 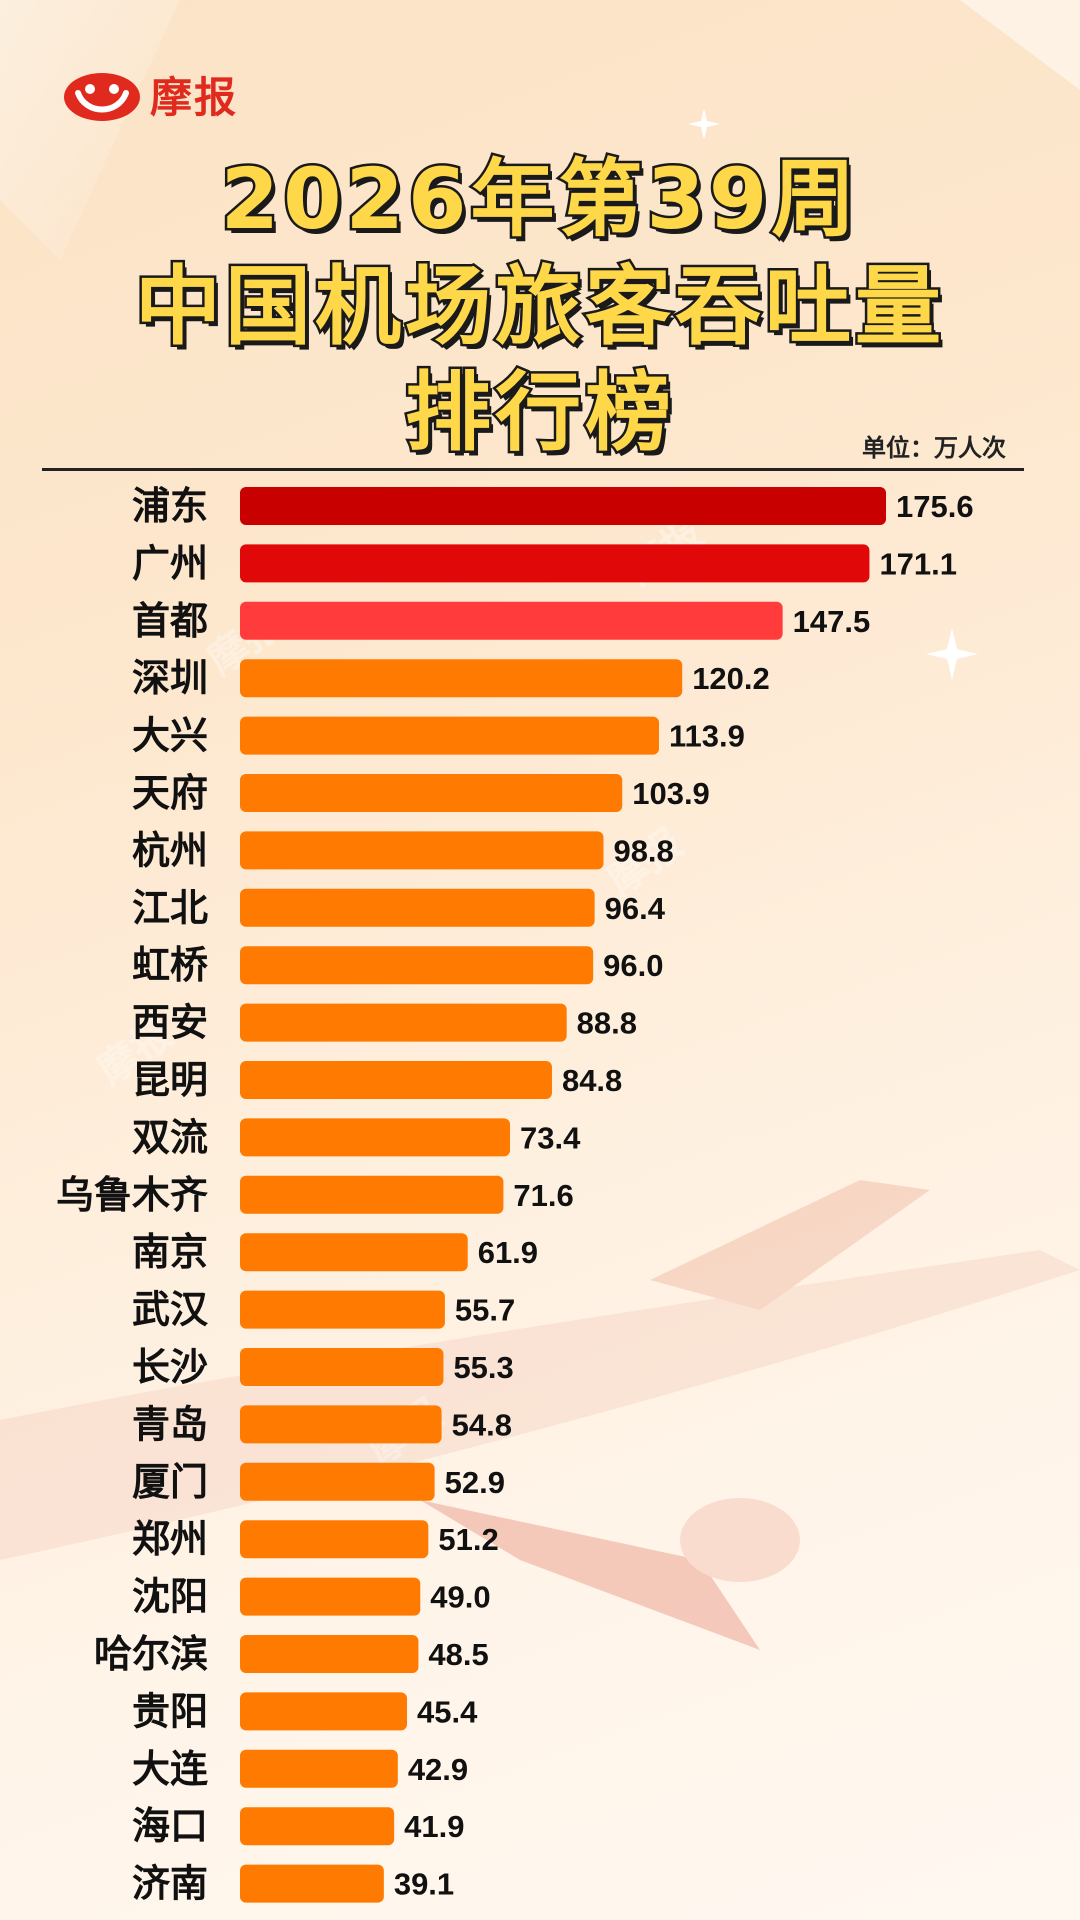 I want to click on value-label: 51.2, so click(x=468, y=1539).